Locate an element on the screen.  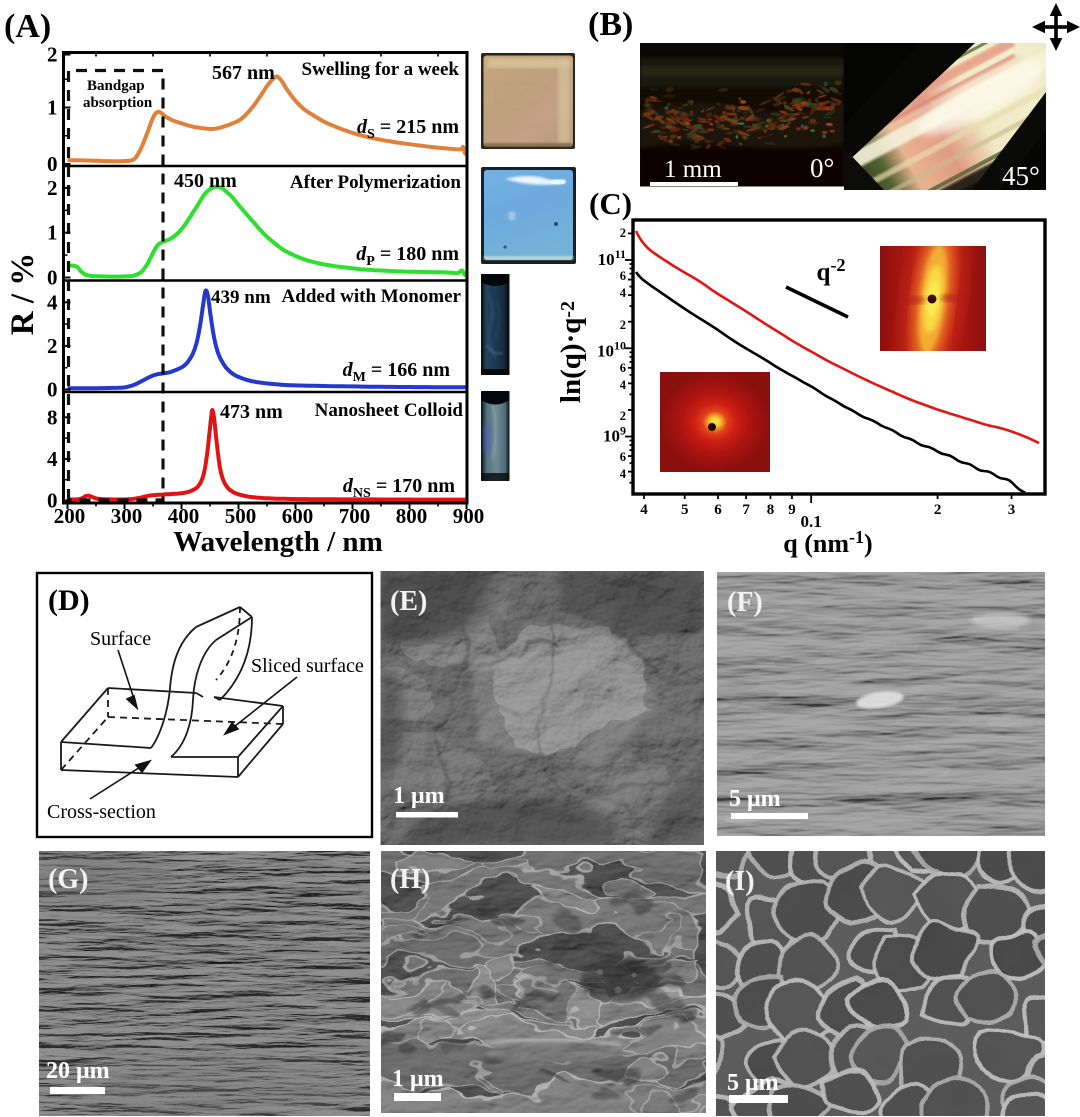
svg-text: (H) is located at coordinates (410, 879).